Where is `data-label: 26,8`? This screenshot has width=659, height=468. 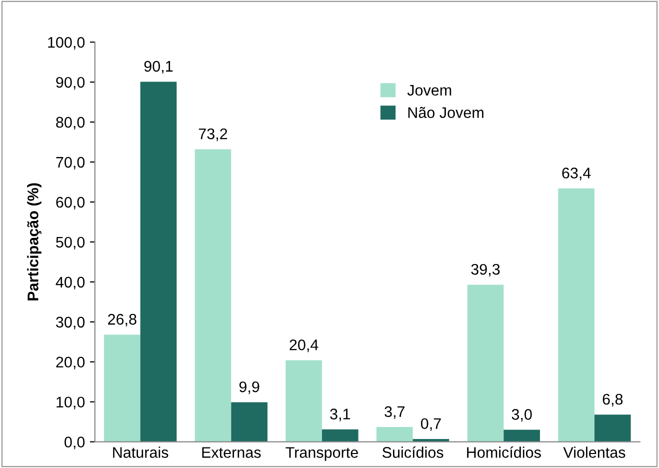
data-label: 26,8 is located at coordinates (122, 320).